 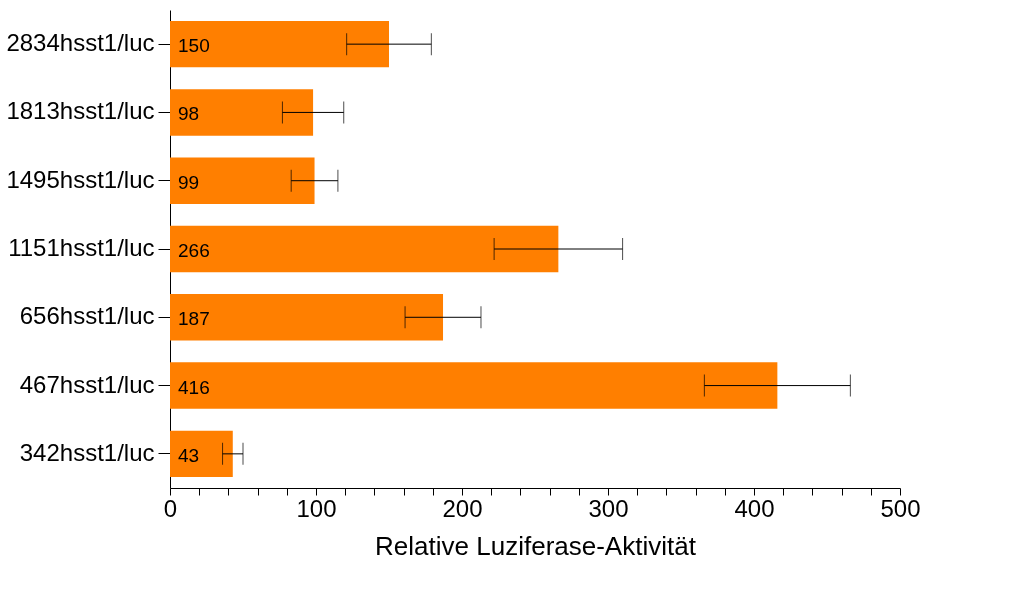 What do you see at coordinates (462, 508) in the screenshot?
I see `x-tick-label: 200` at bounding box center [462, 508].